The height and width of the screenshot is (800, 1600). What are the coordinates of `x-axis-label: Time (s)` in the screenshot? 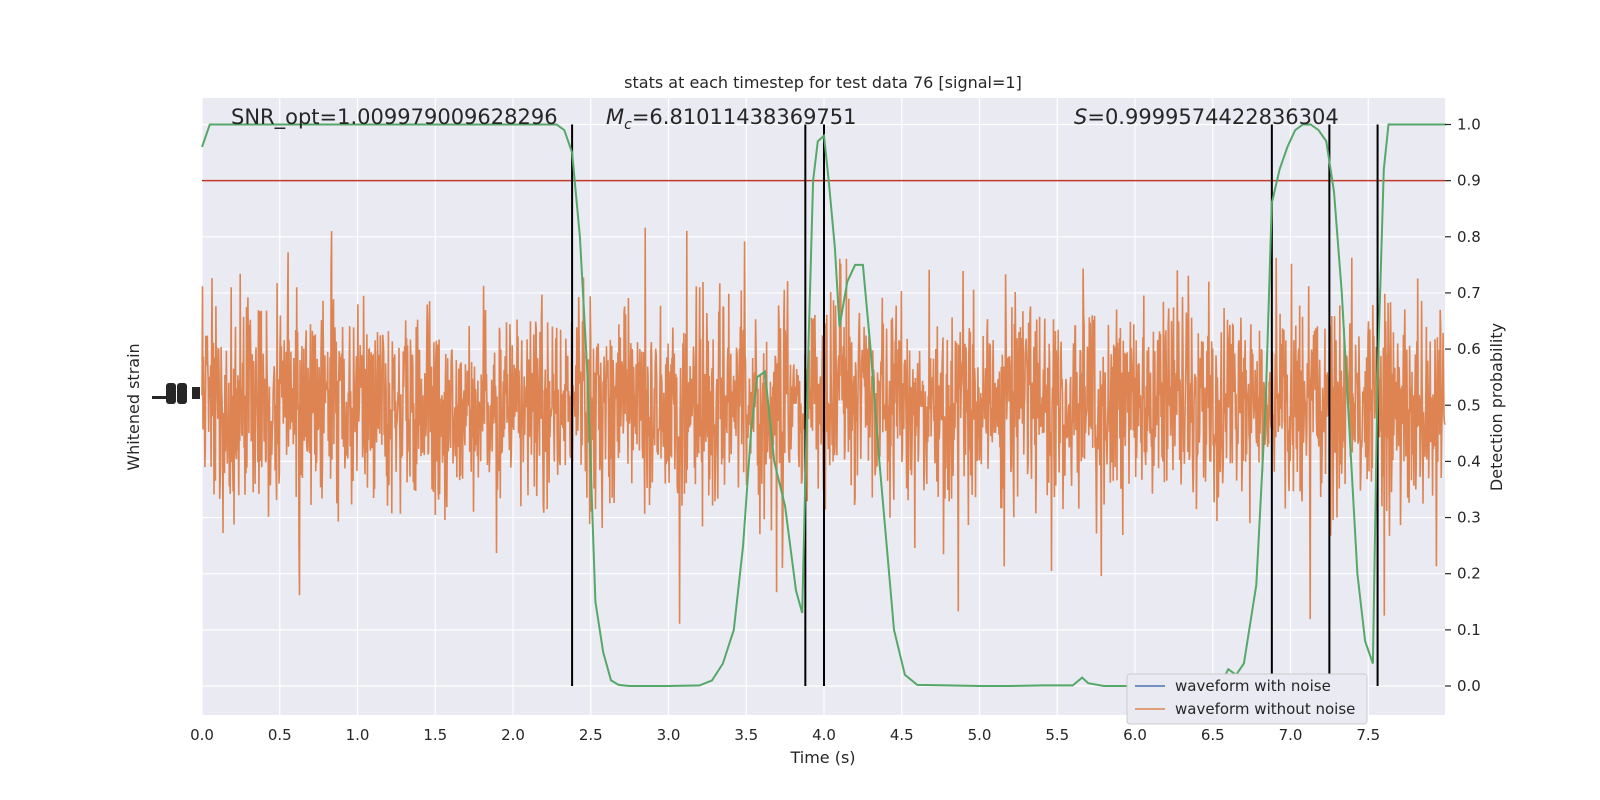 It's located at (822, 757).